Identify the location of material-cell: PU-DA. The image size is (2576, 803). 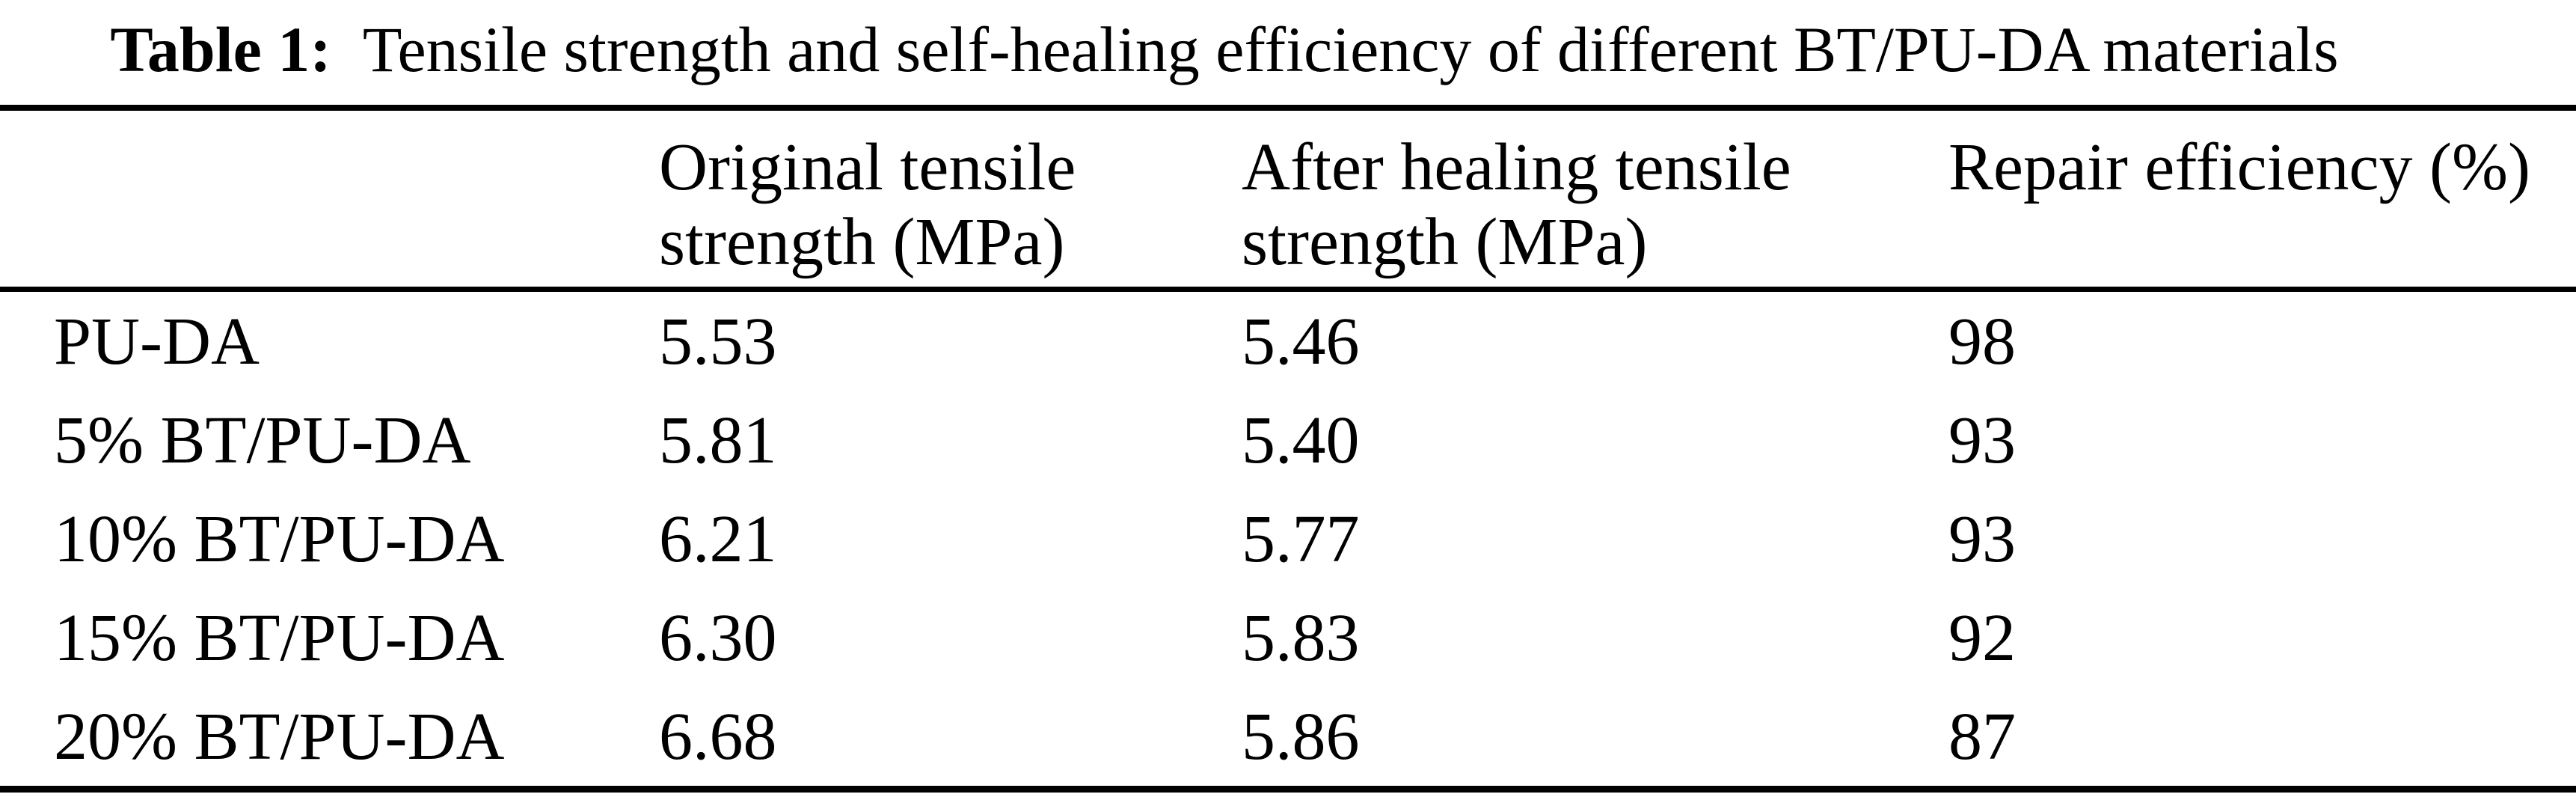
(157, 341).